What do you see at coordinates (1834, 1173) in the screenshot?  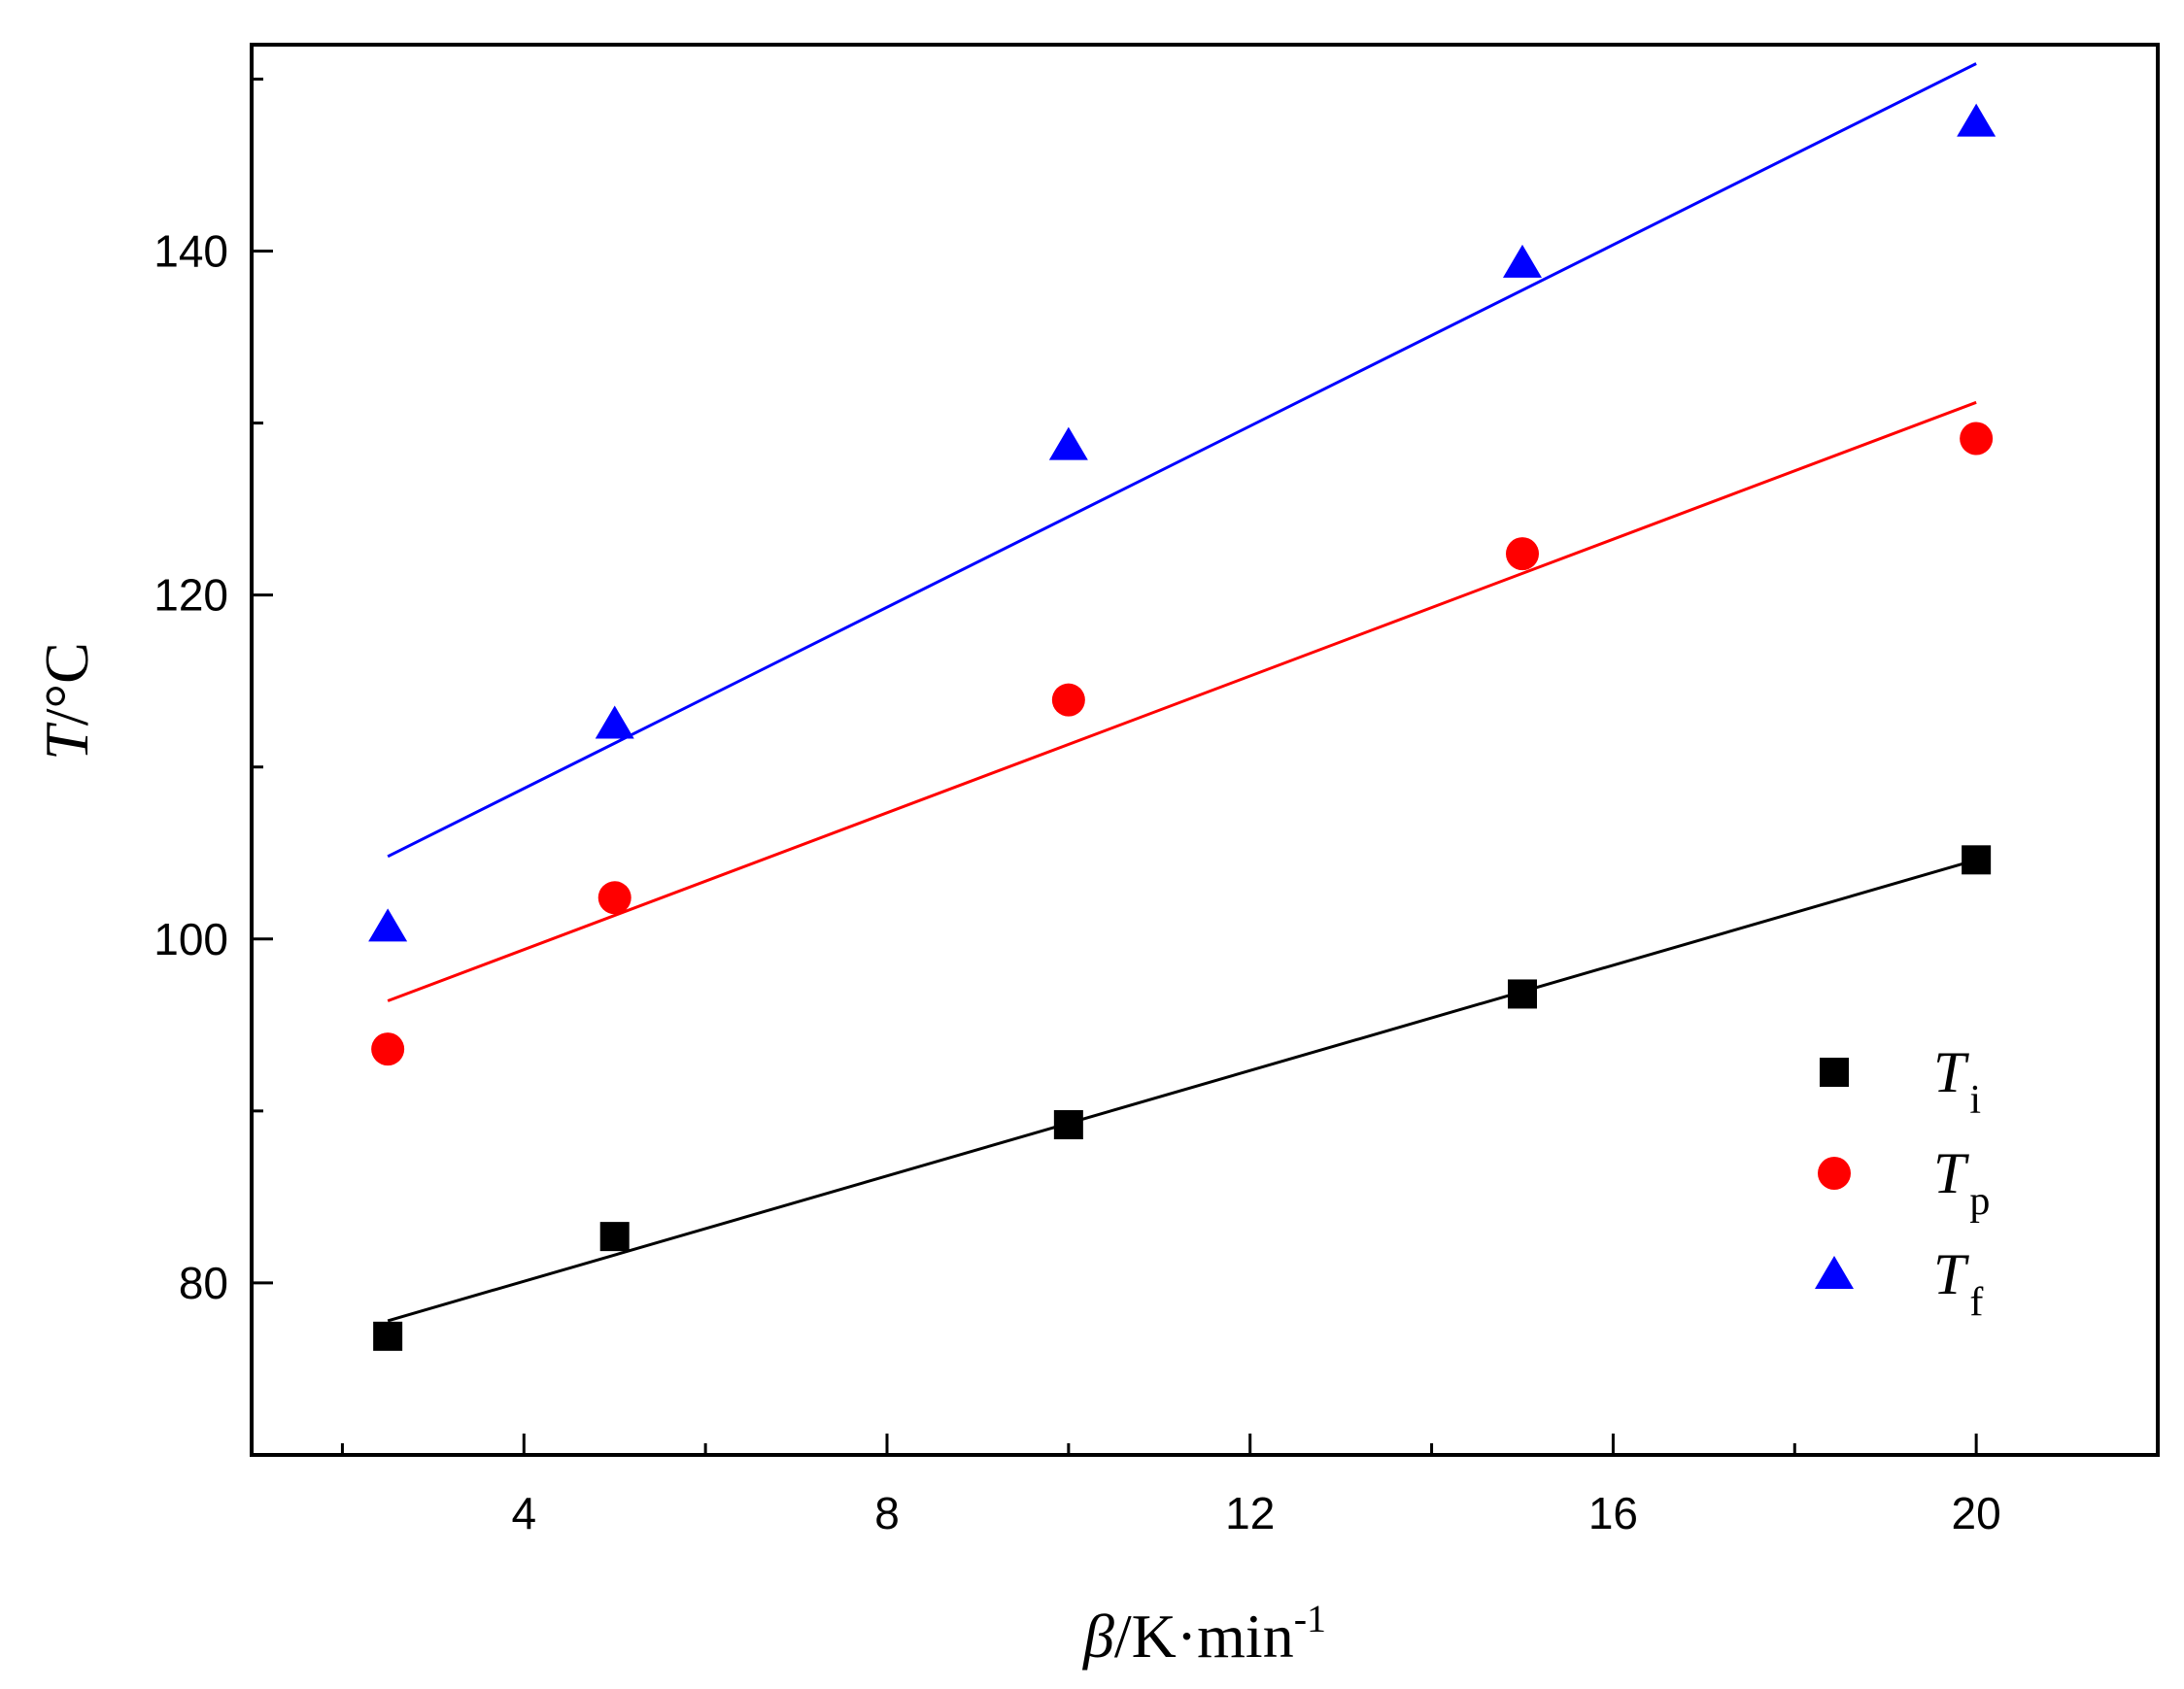 I see `legend-marker-Tp` at bounding box center [1834, 1173].